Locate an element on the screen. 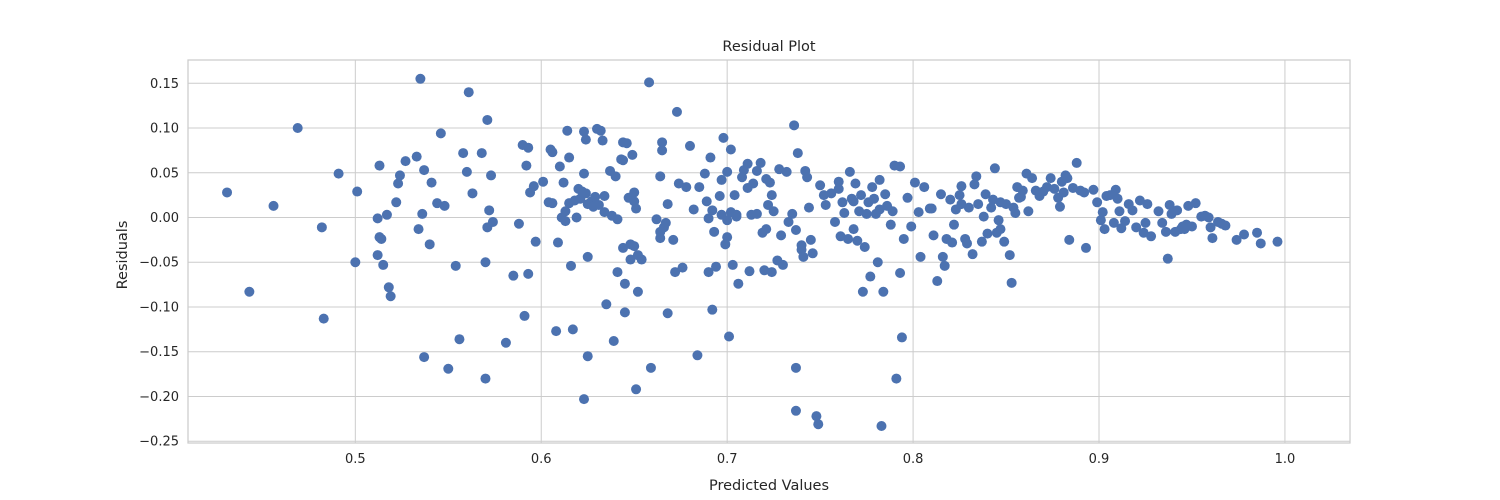  y-tick-label: −0.05 is located at coordinates (159, 263).